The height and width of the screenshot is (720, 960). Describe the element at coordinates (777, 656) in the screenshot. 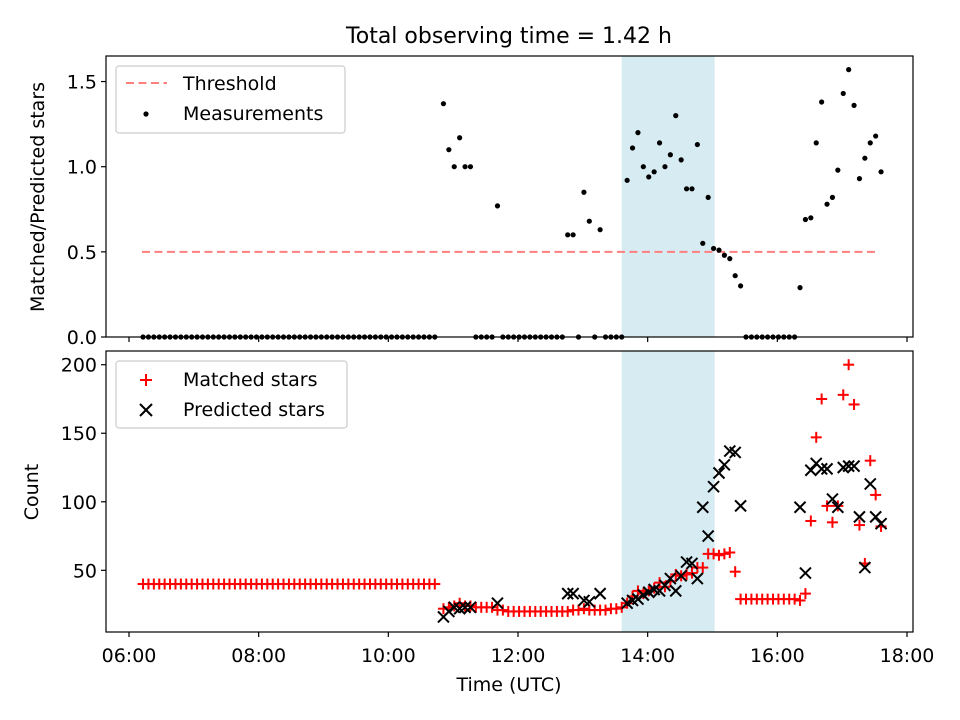

I see `bottom-x-tick-label: 16:00` at that location.